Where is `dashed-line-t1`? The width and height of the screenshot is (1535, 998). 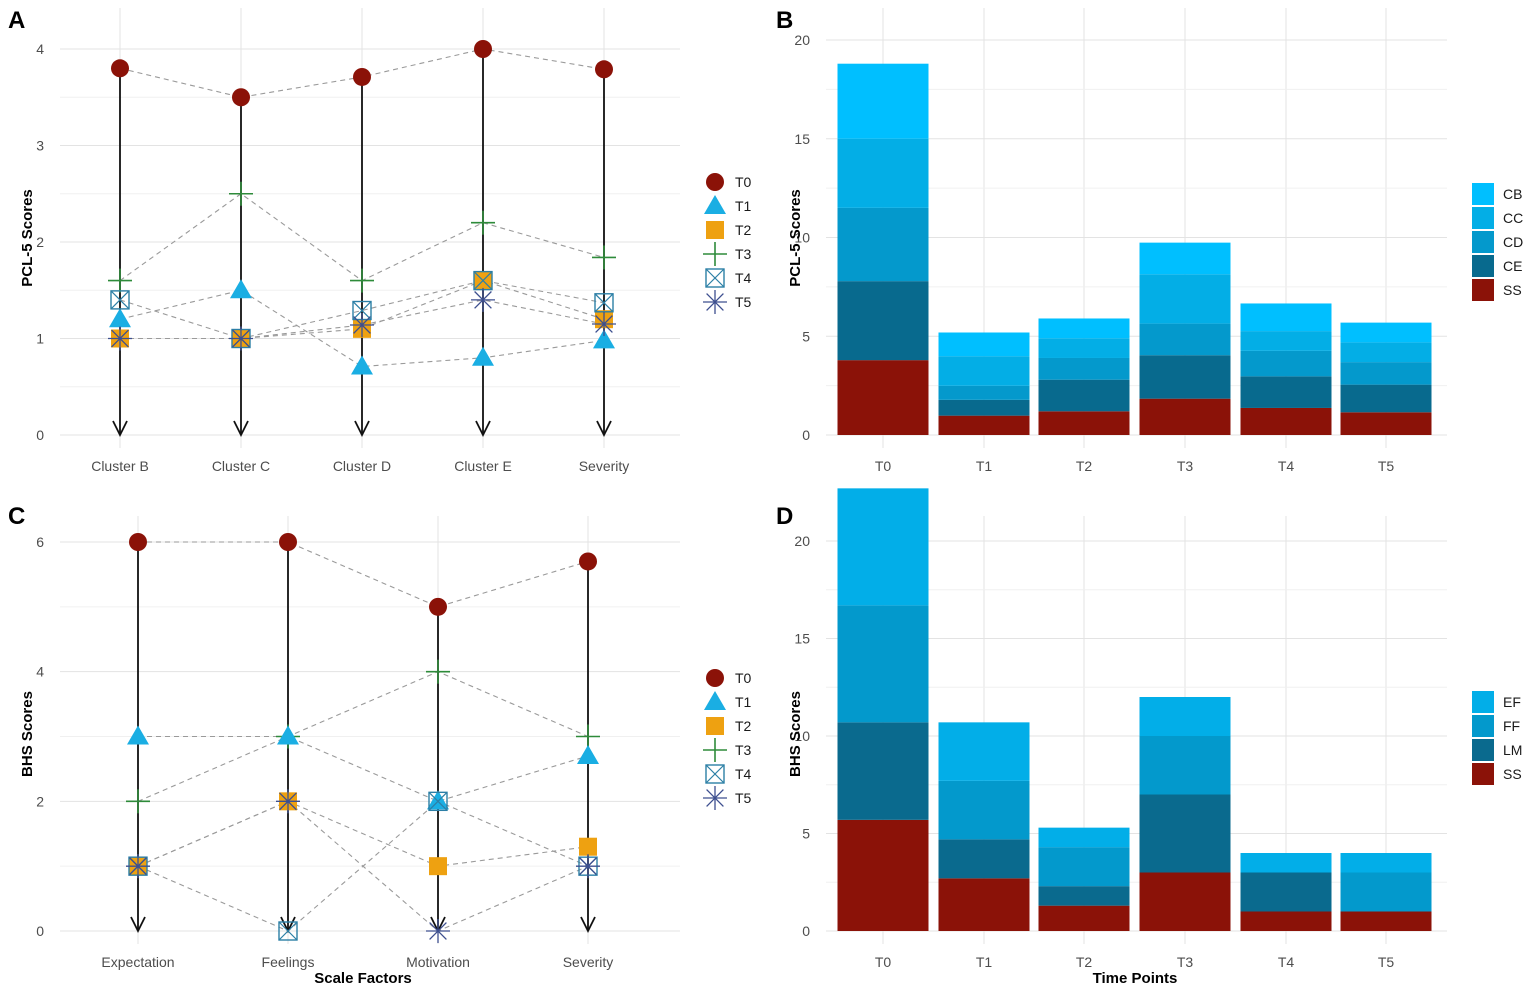
dashed-line-t1 is located at coordinates (362, 328).